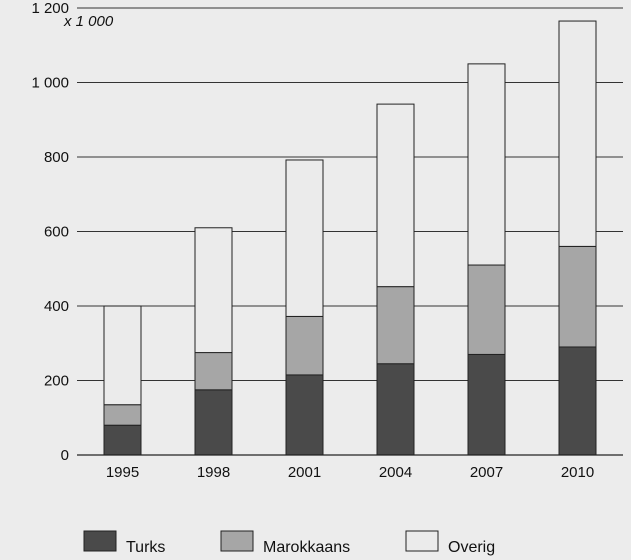 The height and width of the screenshot is (560, 631). I want to click on bar-segment-overig-2010, so click(577, 133).